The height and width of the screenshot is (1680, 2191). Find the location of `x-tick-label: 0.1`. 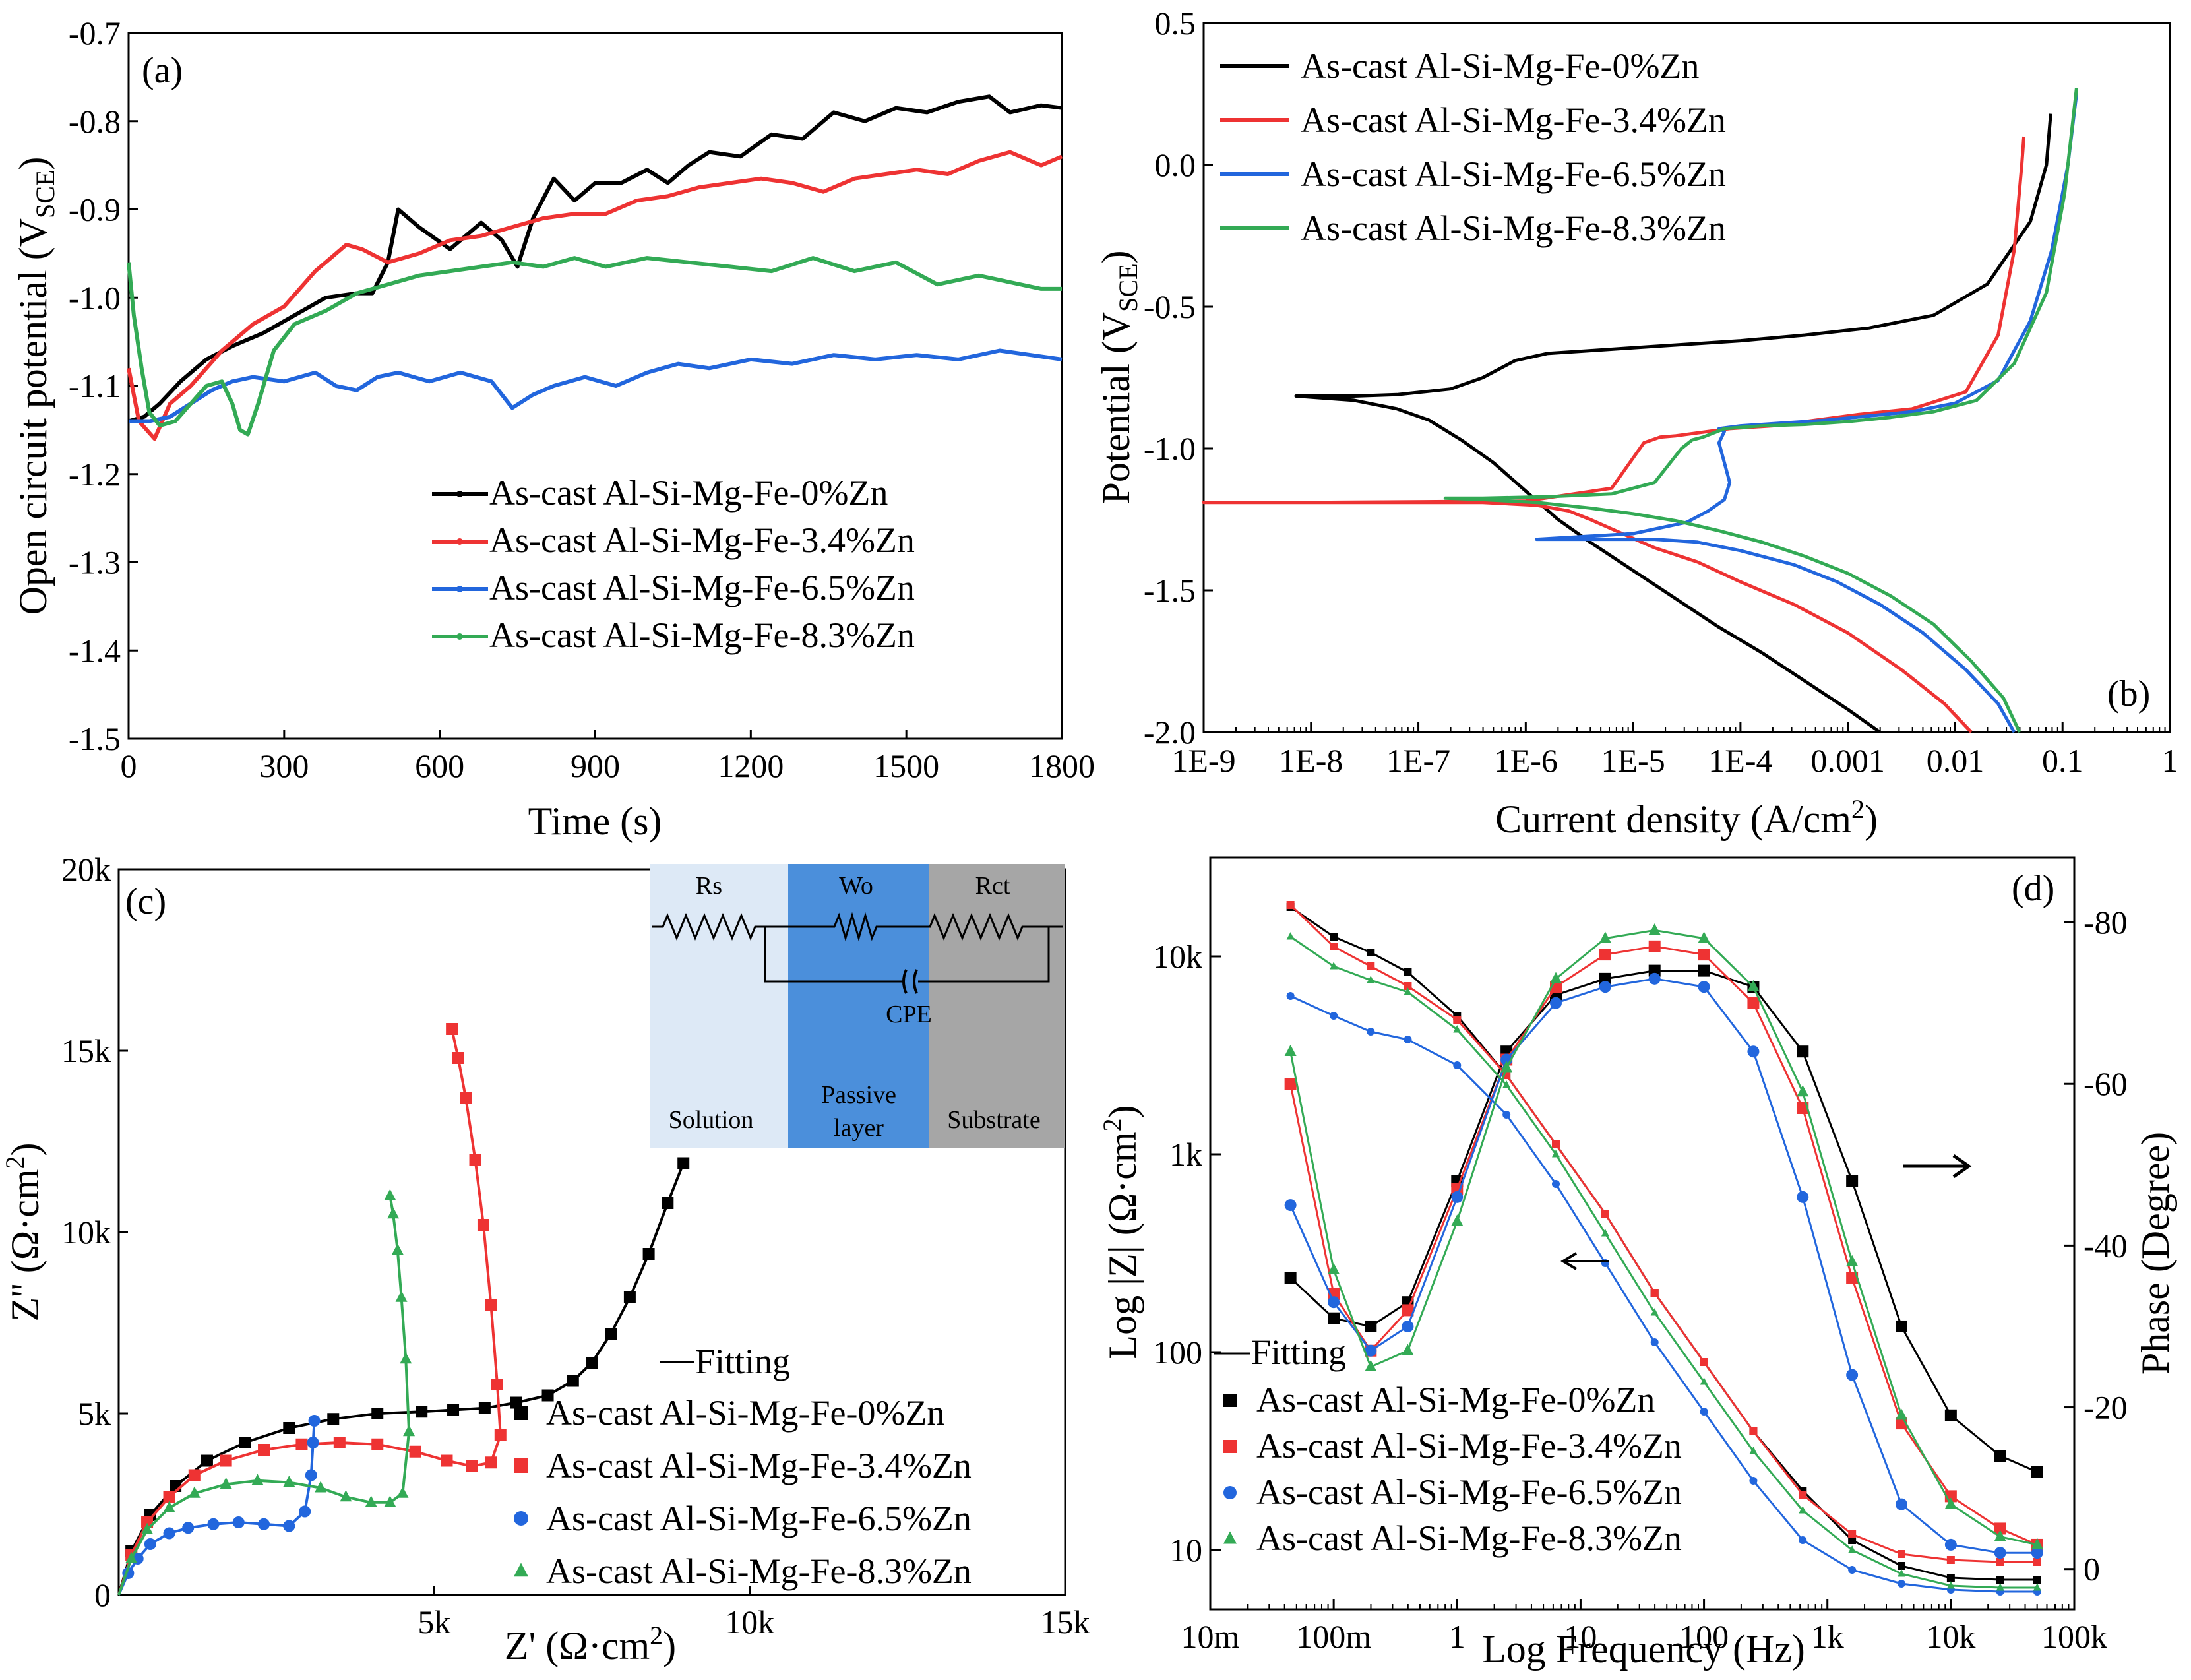

x-tick-label: 0.1 is located at coordinates (2062, 760).